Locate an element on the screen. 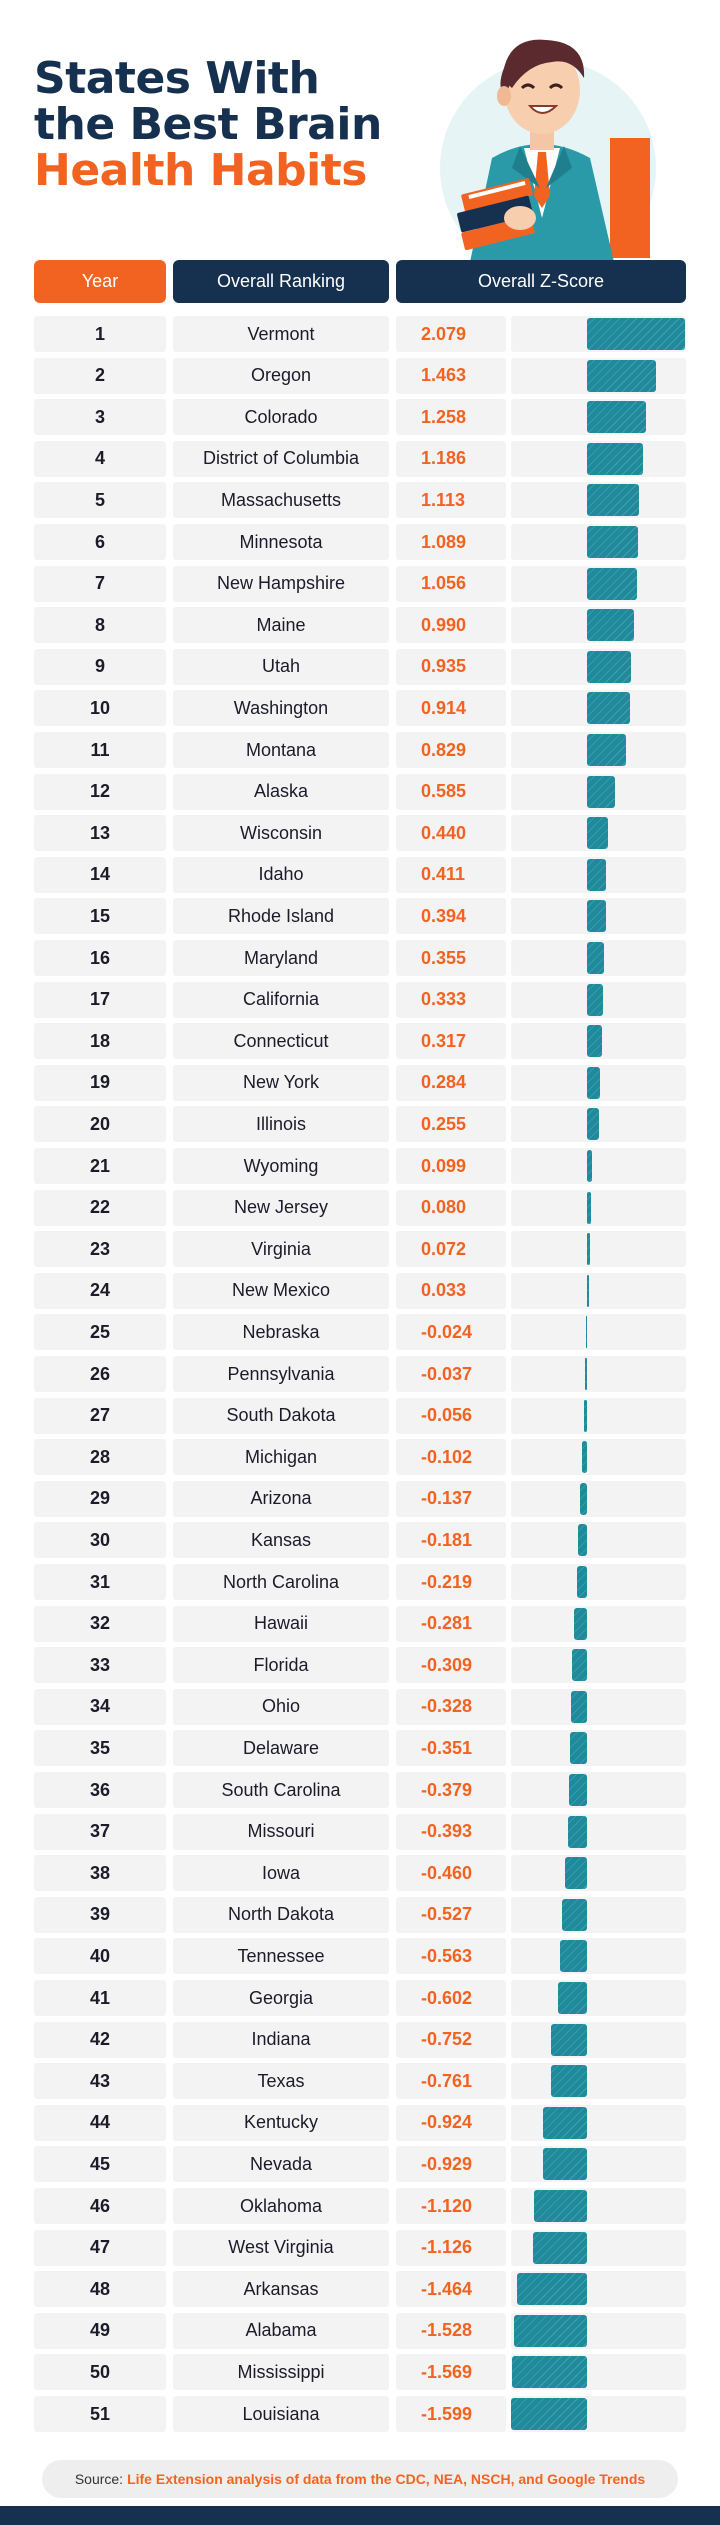 This screenshot has height=2525, width=720. table-row: 6 Minnesota 1.089 is located at coordinates (360, 542).